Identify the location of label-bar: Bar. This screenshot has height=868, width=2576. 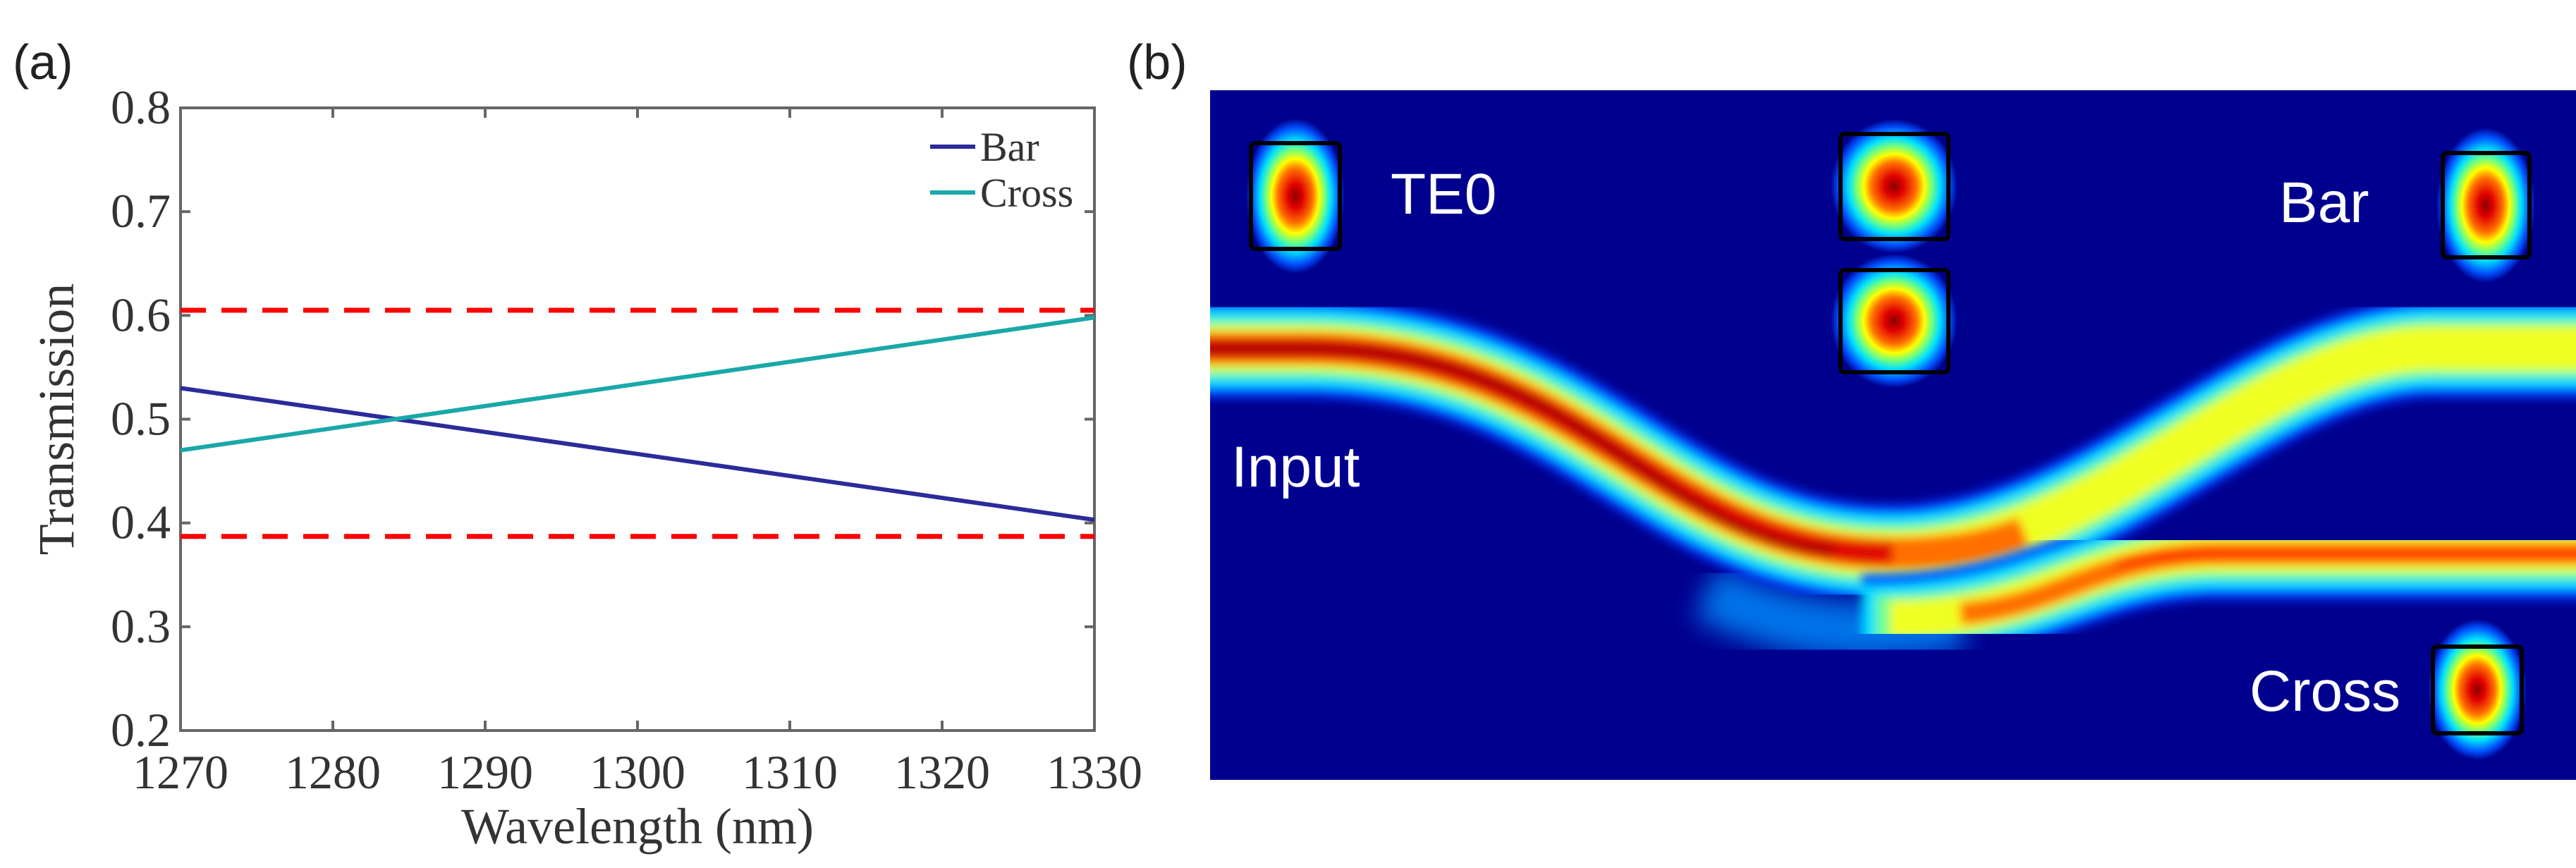
(2324, 203).